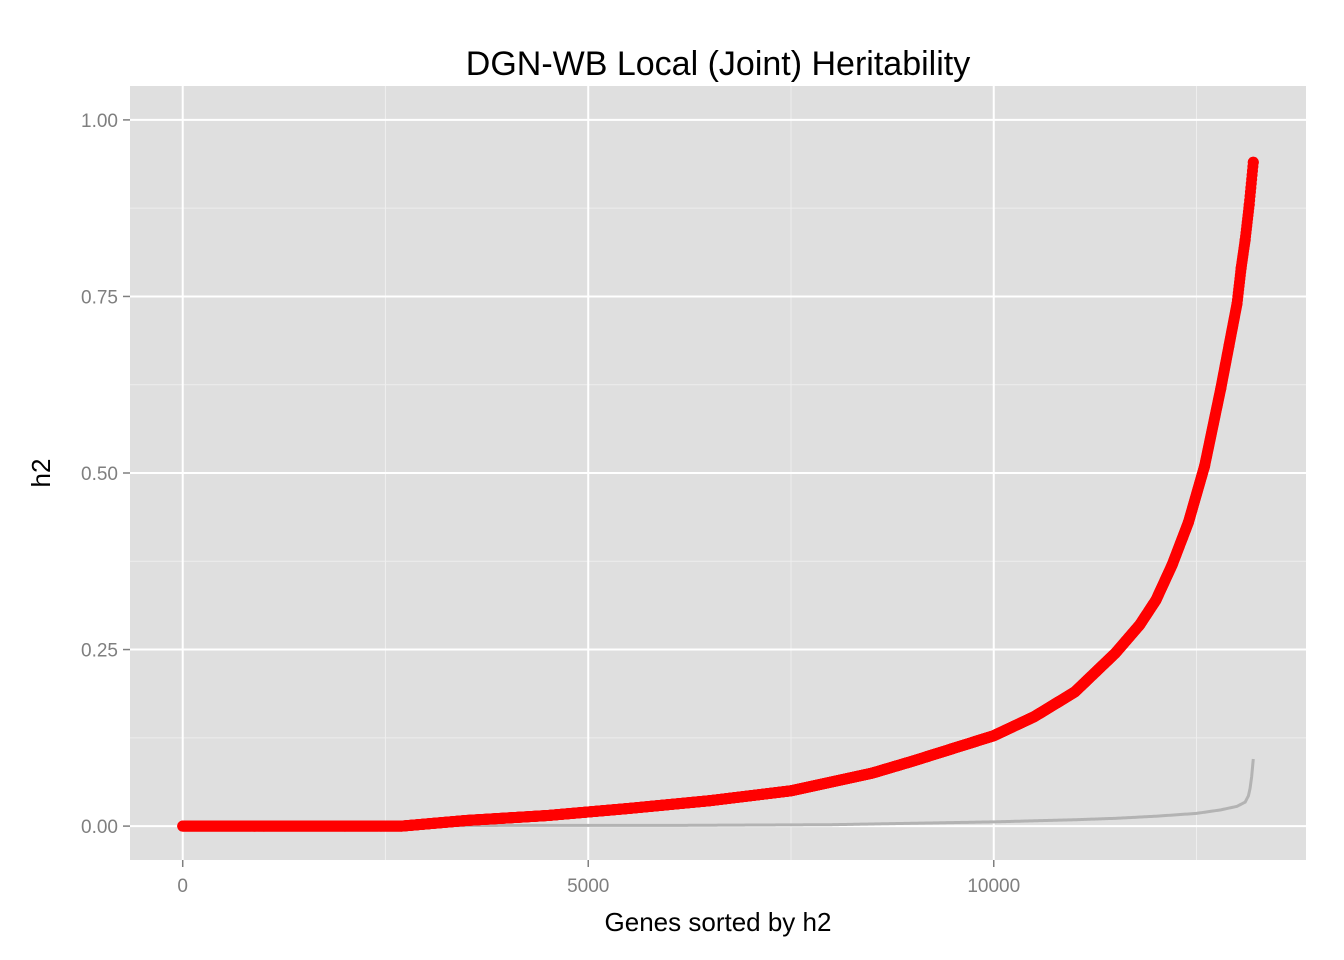 The image size is (1344, 960). What do you see at coordinates (99, 121) in the screenshot?
I see `y-tick-label: 1.00` at bounding box center [99, 121].